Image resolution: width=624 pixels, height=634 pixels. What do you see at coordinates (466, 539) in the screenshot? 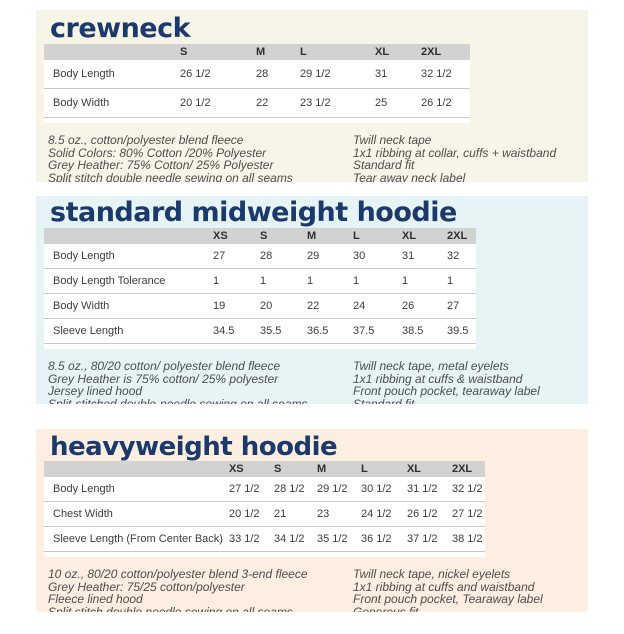
I see `size-value: 38 1/2` at bounding box center [466, 539].